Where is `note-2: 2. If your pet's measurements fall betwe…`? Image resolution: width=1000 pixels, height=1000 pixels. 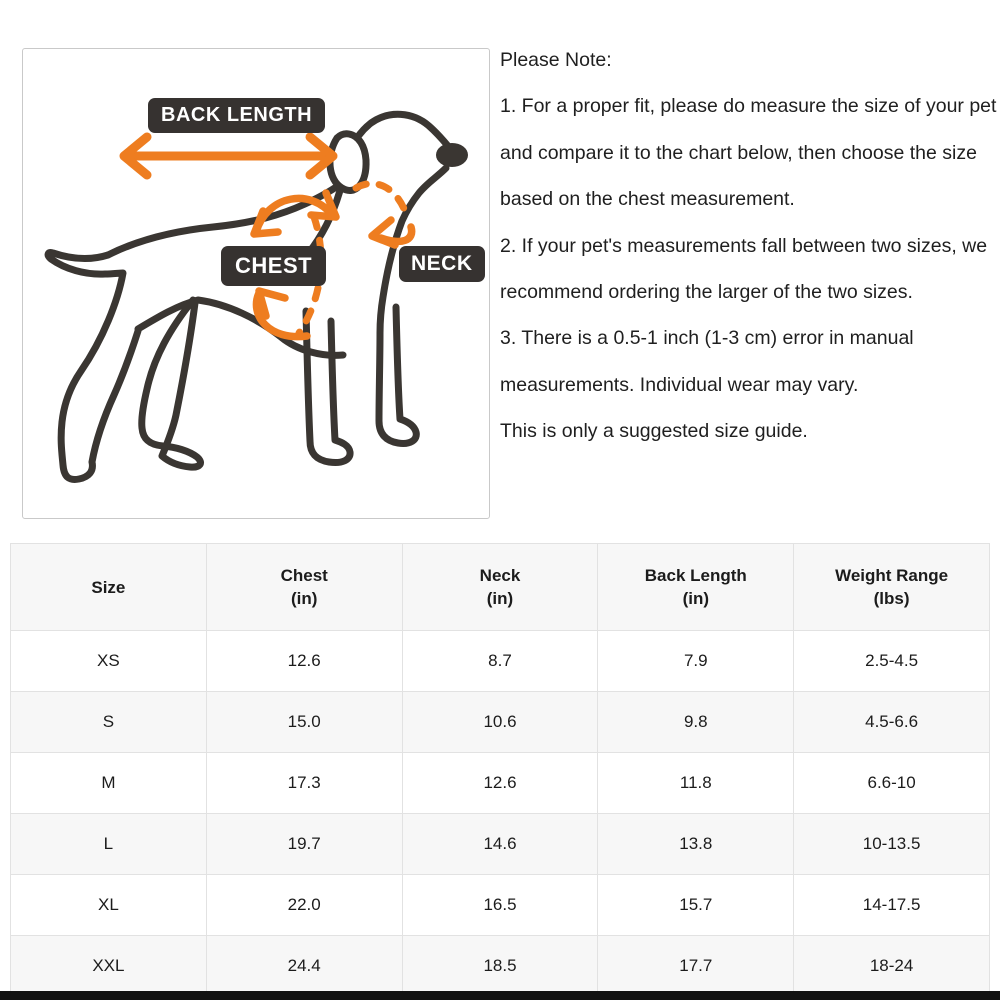 note-2: 2. If your pet's measurements fall betwe… is located at coordinates (744, 269).